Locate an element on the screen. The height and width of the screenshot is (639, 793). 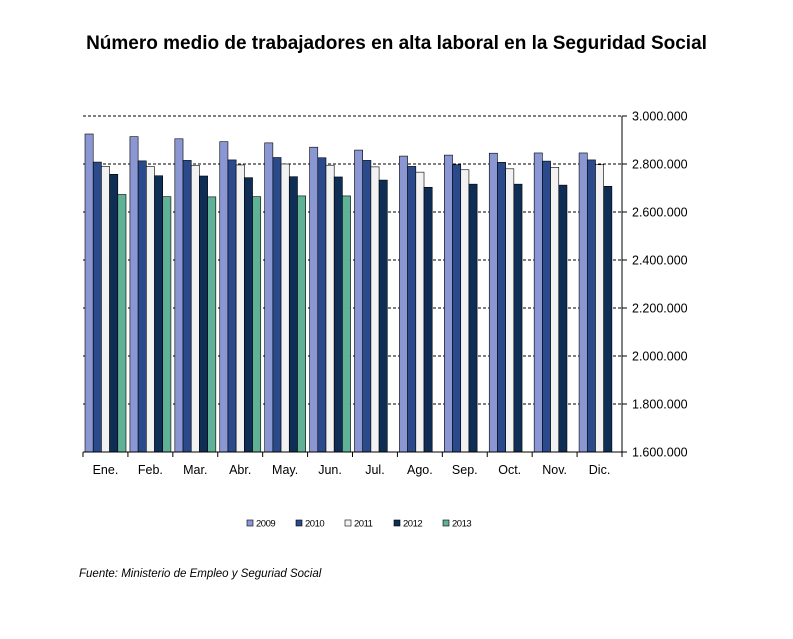
bar-2011-feb is located at coordinates (150, 309).